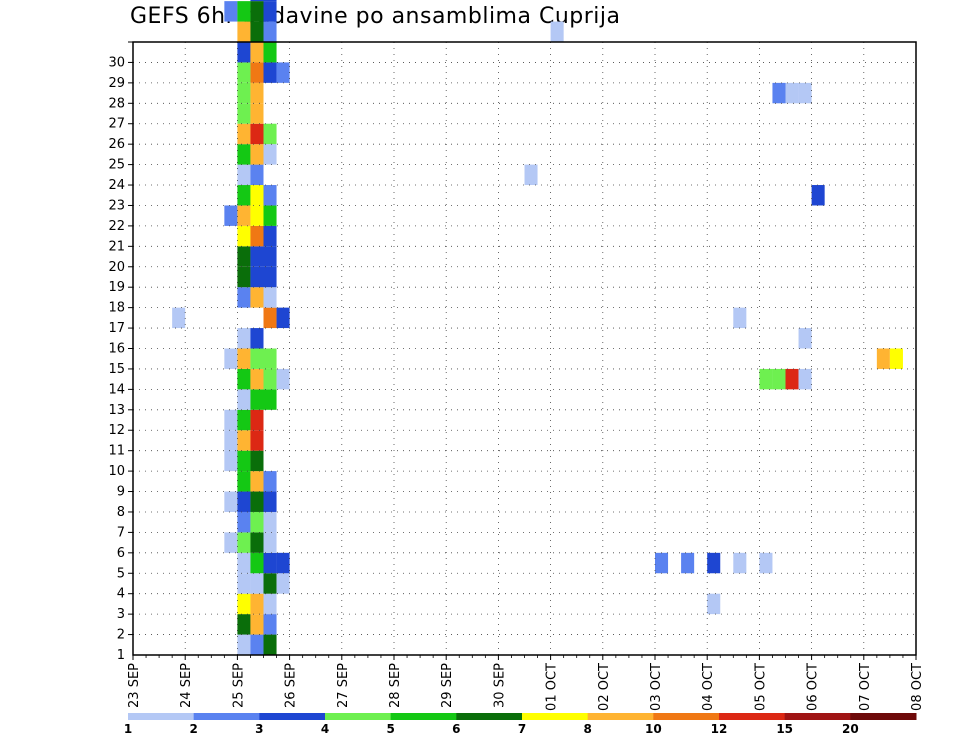  What do you see at coordinates (552, 687) in the screenshot?
I see `x-tick-label: 01 OCT` at bounding box center [552, 687].